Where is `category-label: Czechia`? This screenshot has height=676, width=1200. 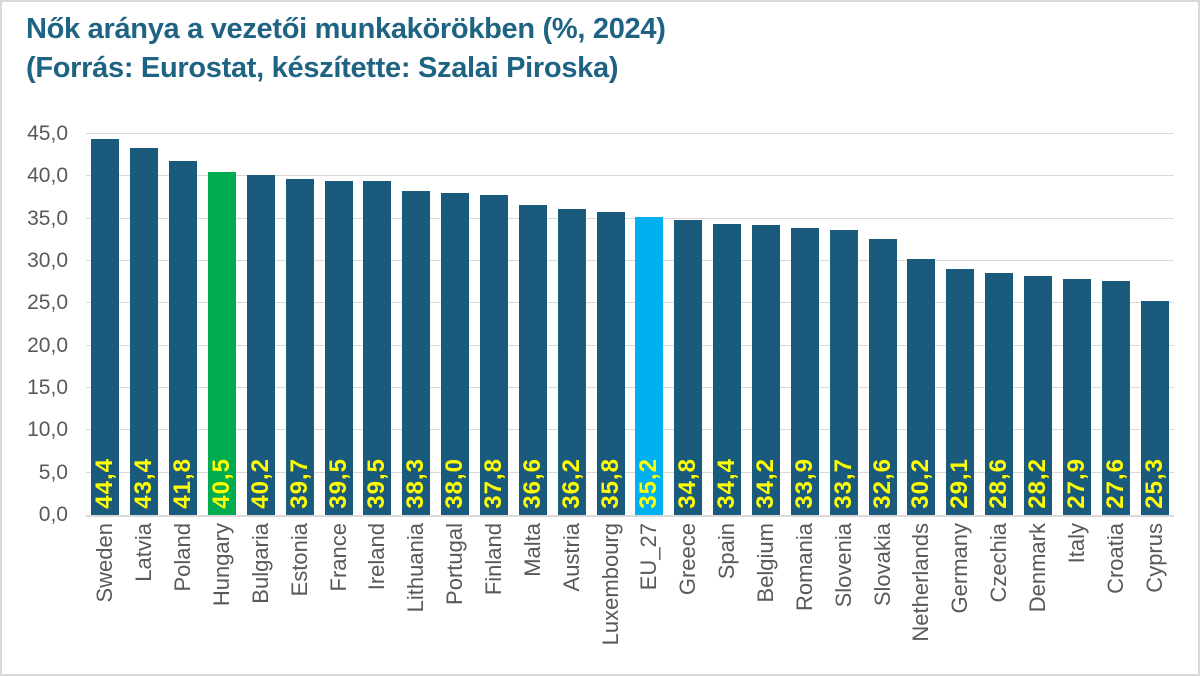
category-label: Czechia is located at coordinates (999, 563).